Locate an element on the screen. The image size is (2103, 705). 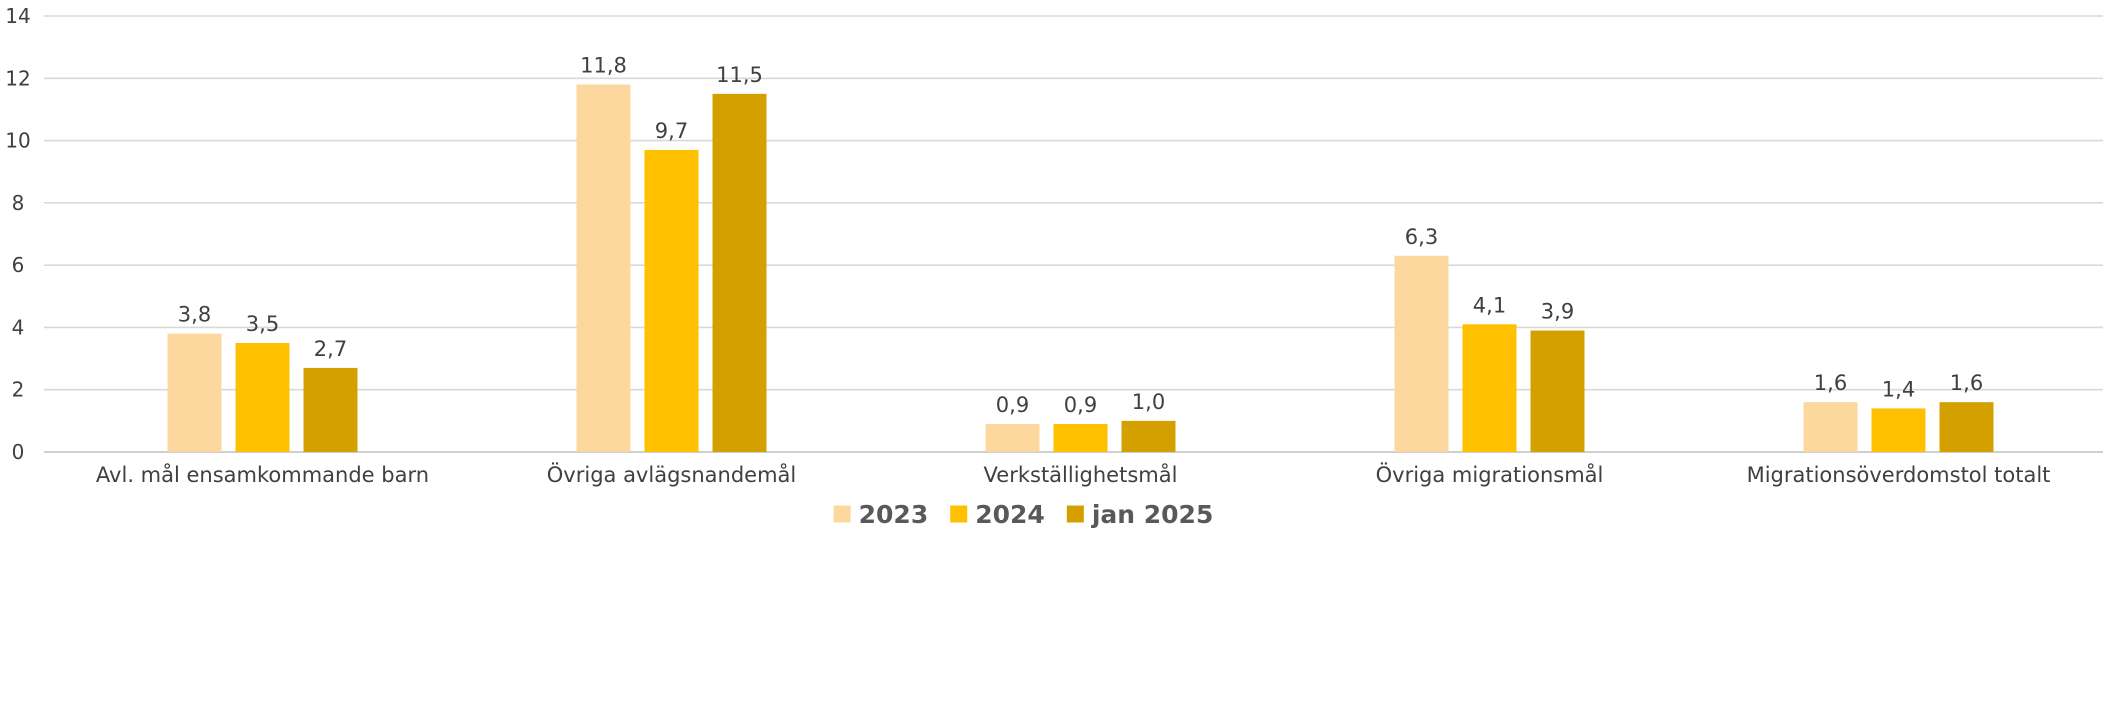
category-label: Övriga migrationsmål is located at coordinates (1490, 474).